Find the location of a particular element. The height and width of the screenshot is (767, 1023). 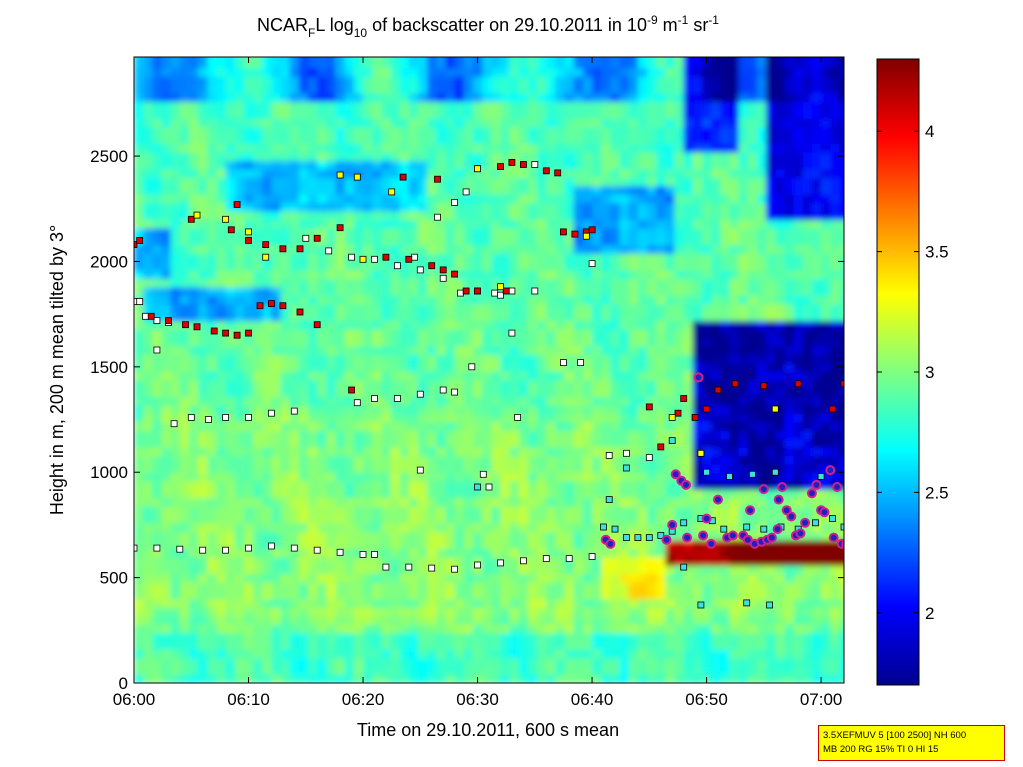

colorbar: 2 2.5 3 3.5 4 is located at coordinates (912, 372).